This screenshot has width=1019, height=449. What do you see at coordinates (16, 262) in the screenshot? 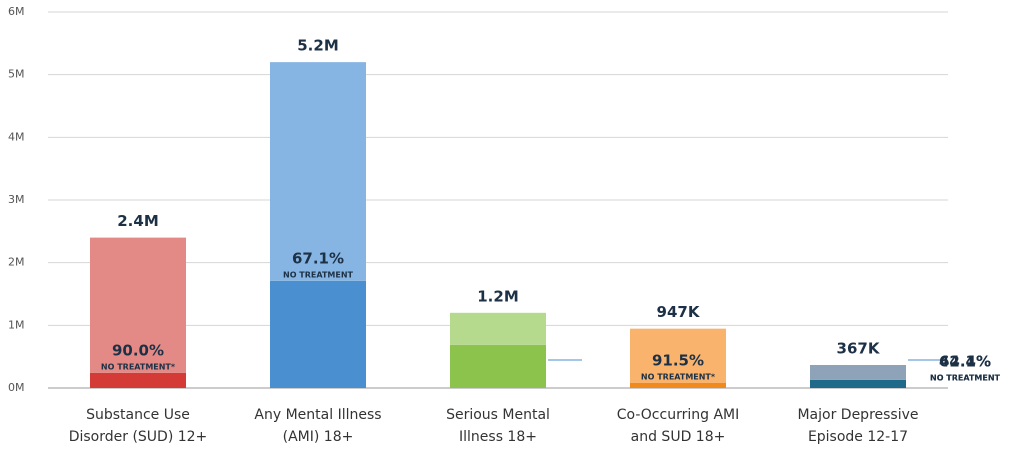
I see `y-tick-label: 2M` at bounding box center [16, 262].